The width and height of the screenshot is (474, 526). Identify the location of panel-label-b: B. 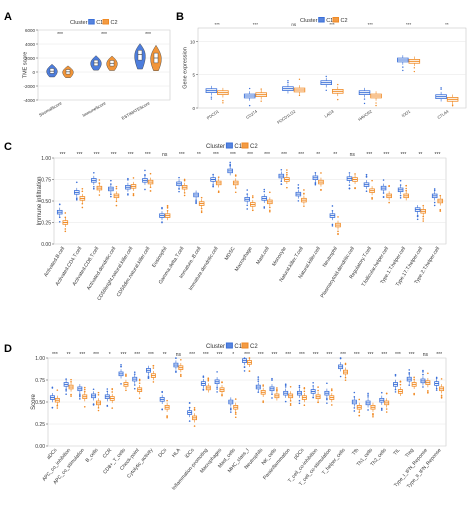
(180, 17).